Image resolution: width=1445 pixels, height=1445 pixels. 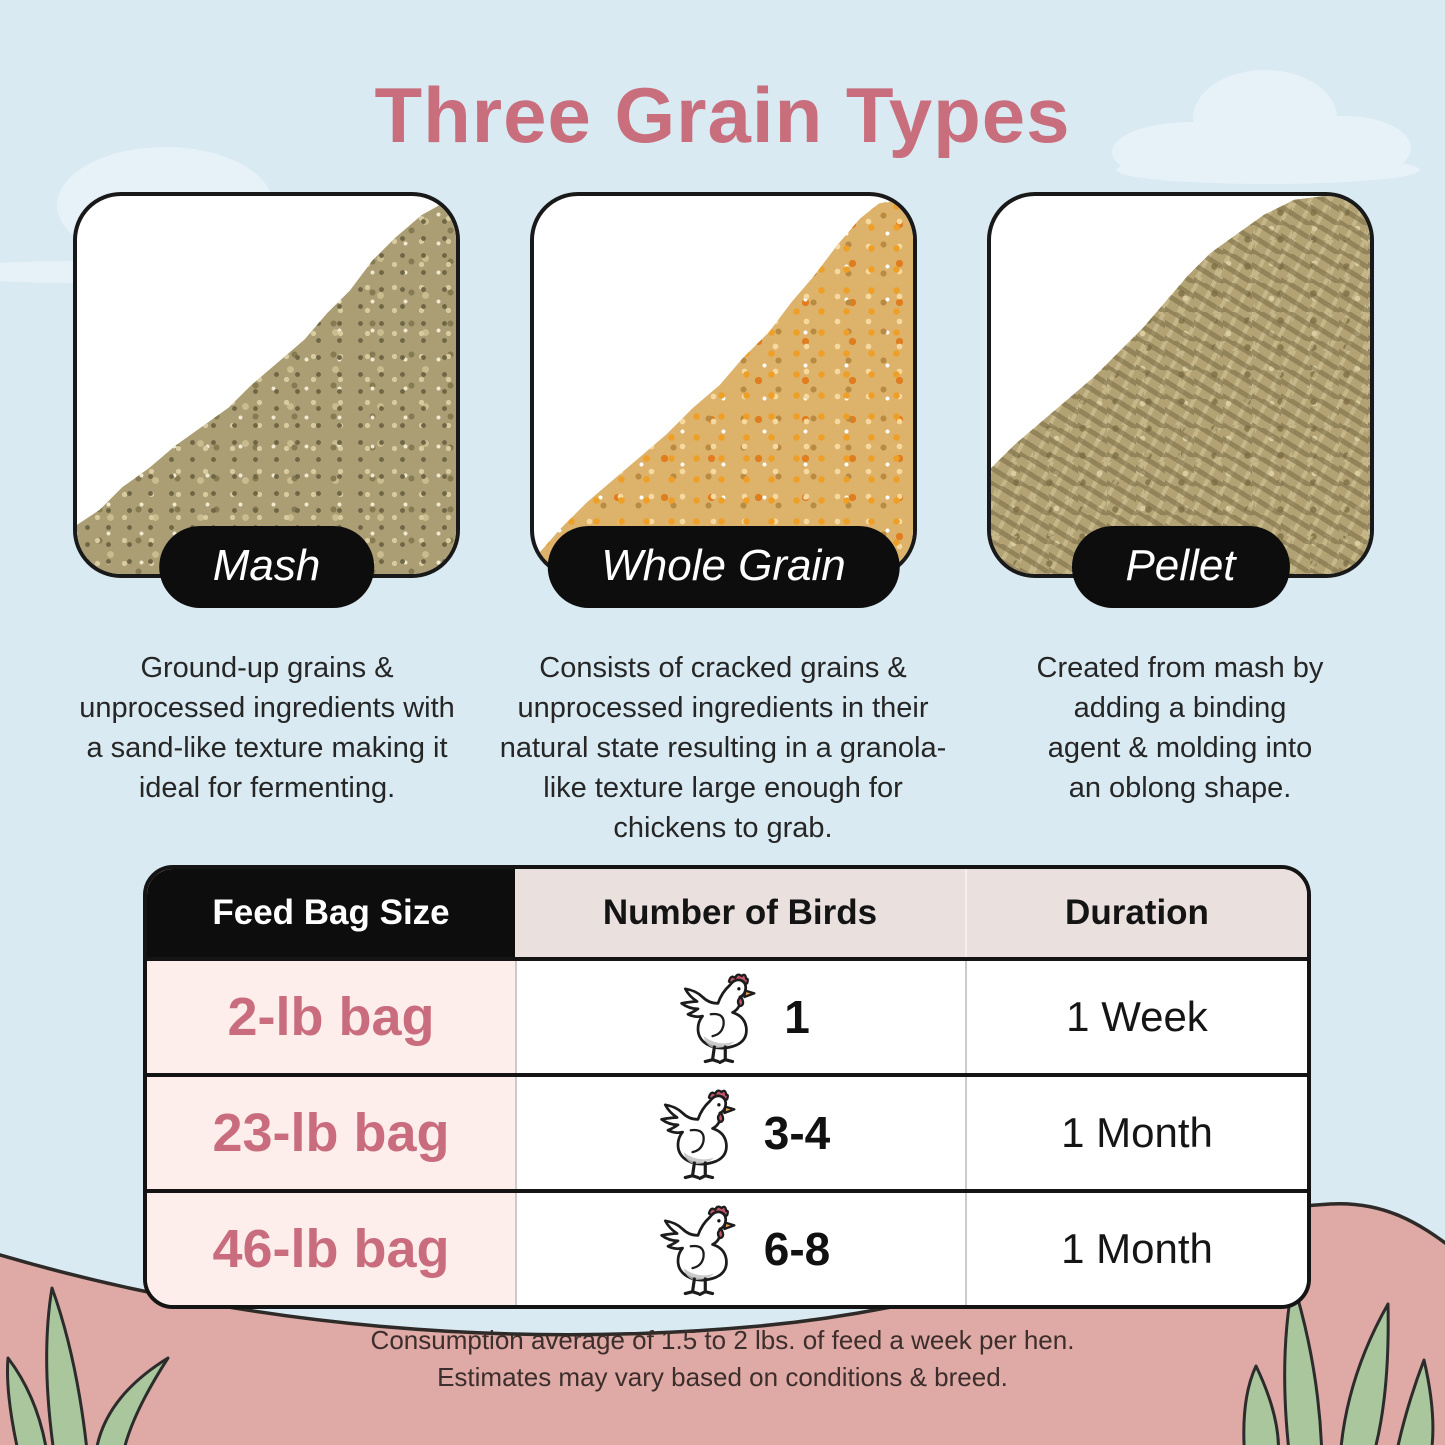 I want to click on cloud-icon, so click(x=1266, y=127).